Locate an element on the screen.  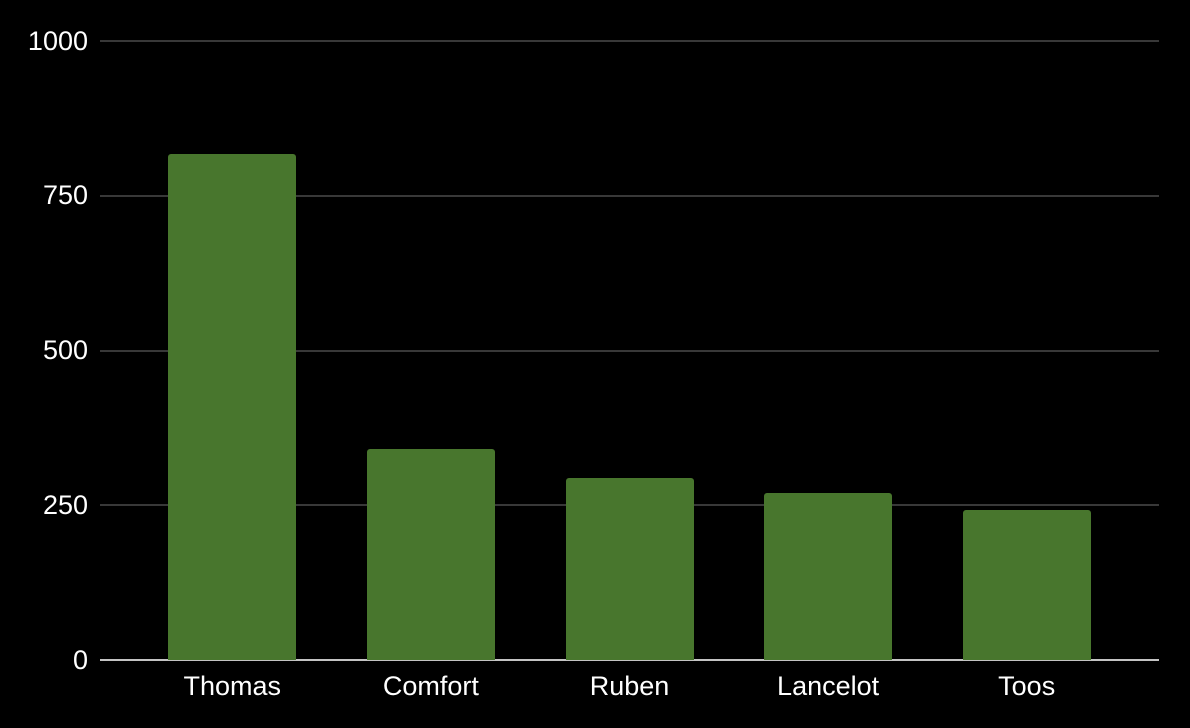
y-tick-label-250: 250 is located at coordinates (65, 504).